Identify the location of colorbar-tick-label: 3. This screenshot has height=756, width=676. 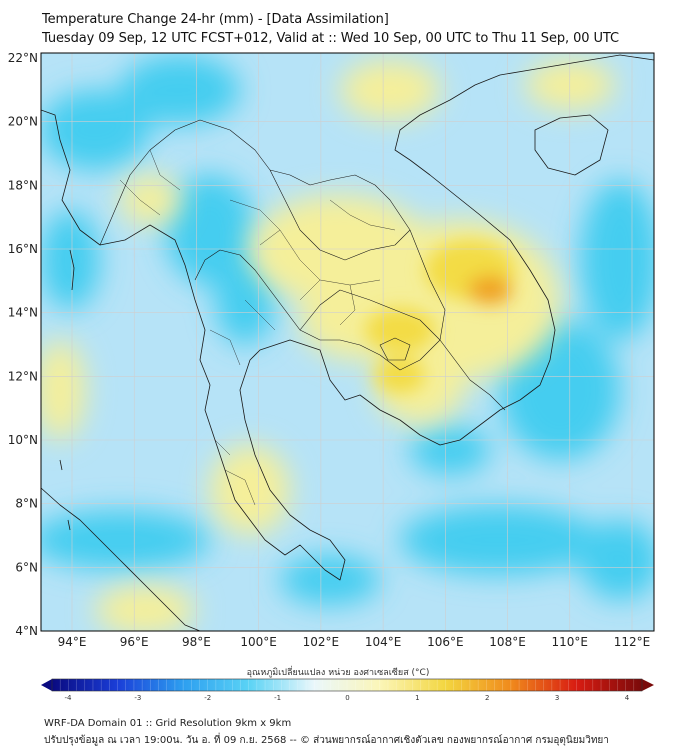
(557, 698).